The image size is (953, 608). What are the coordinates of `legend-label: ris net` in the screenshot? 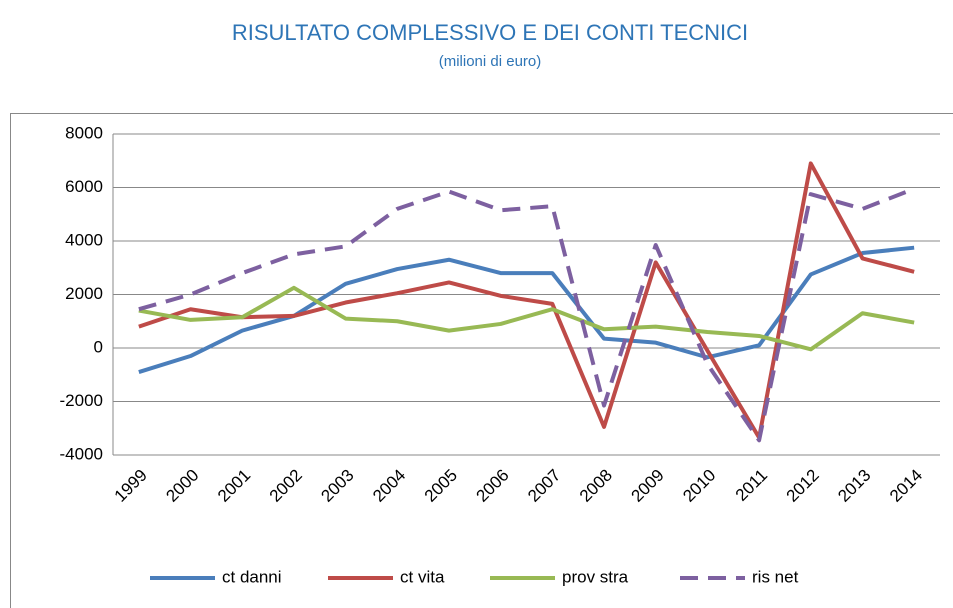 It's located at (775, 576).